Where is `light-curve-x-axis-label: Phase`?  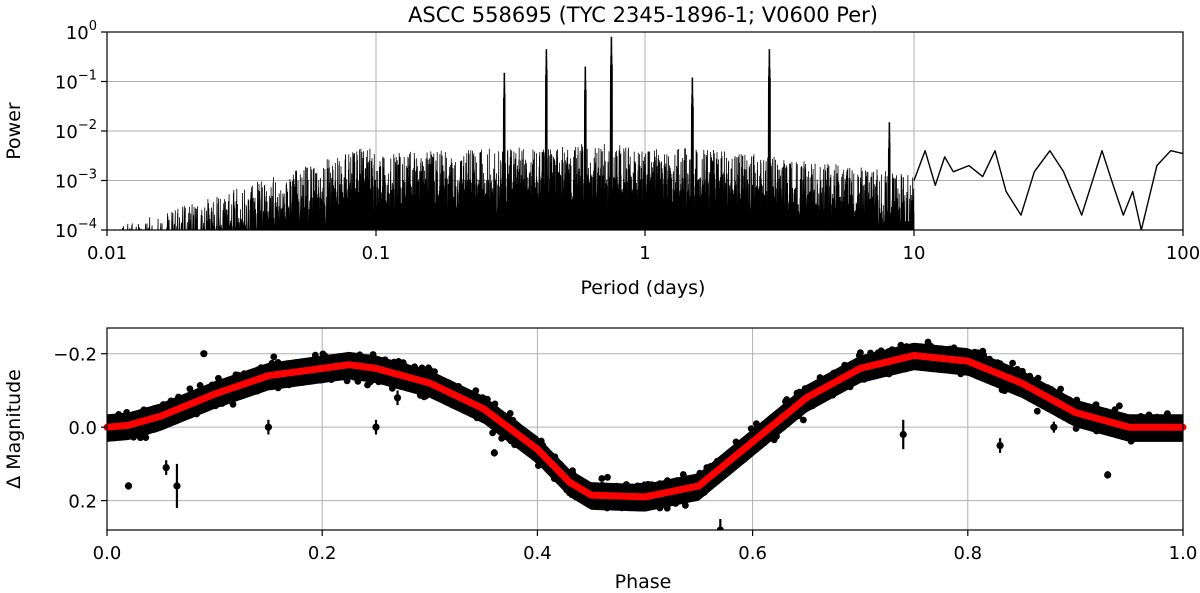
light-curve-x-axis-label: Phase is located at coordinates (643, 582).